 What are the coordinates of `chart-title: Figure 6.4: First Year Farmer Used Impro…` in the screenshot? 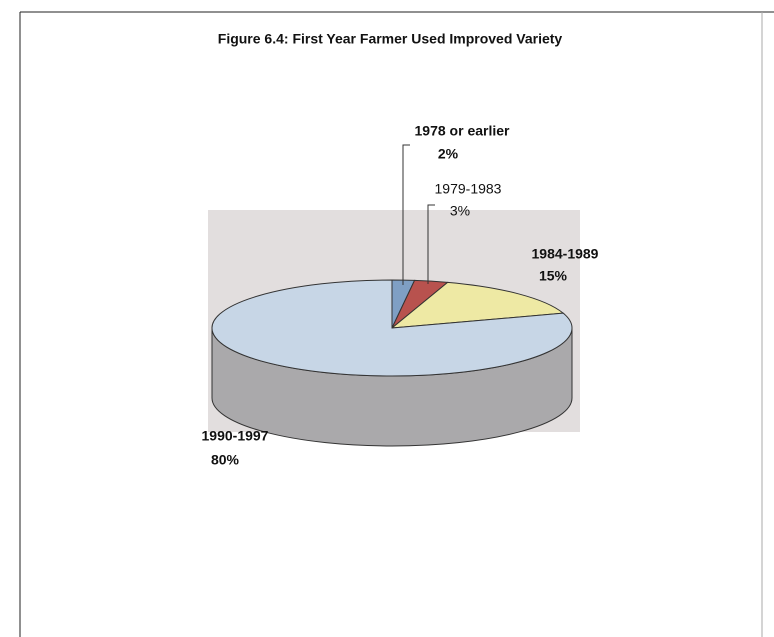 It's located at (390, 39).